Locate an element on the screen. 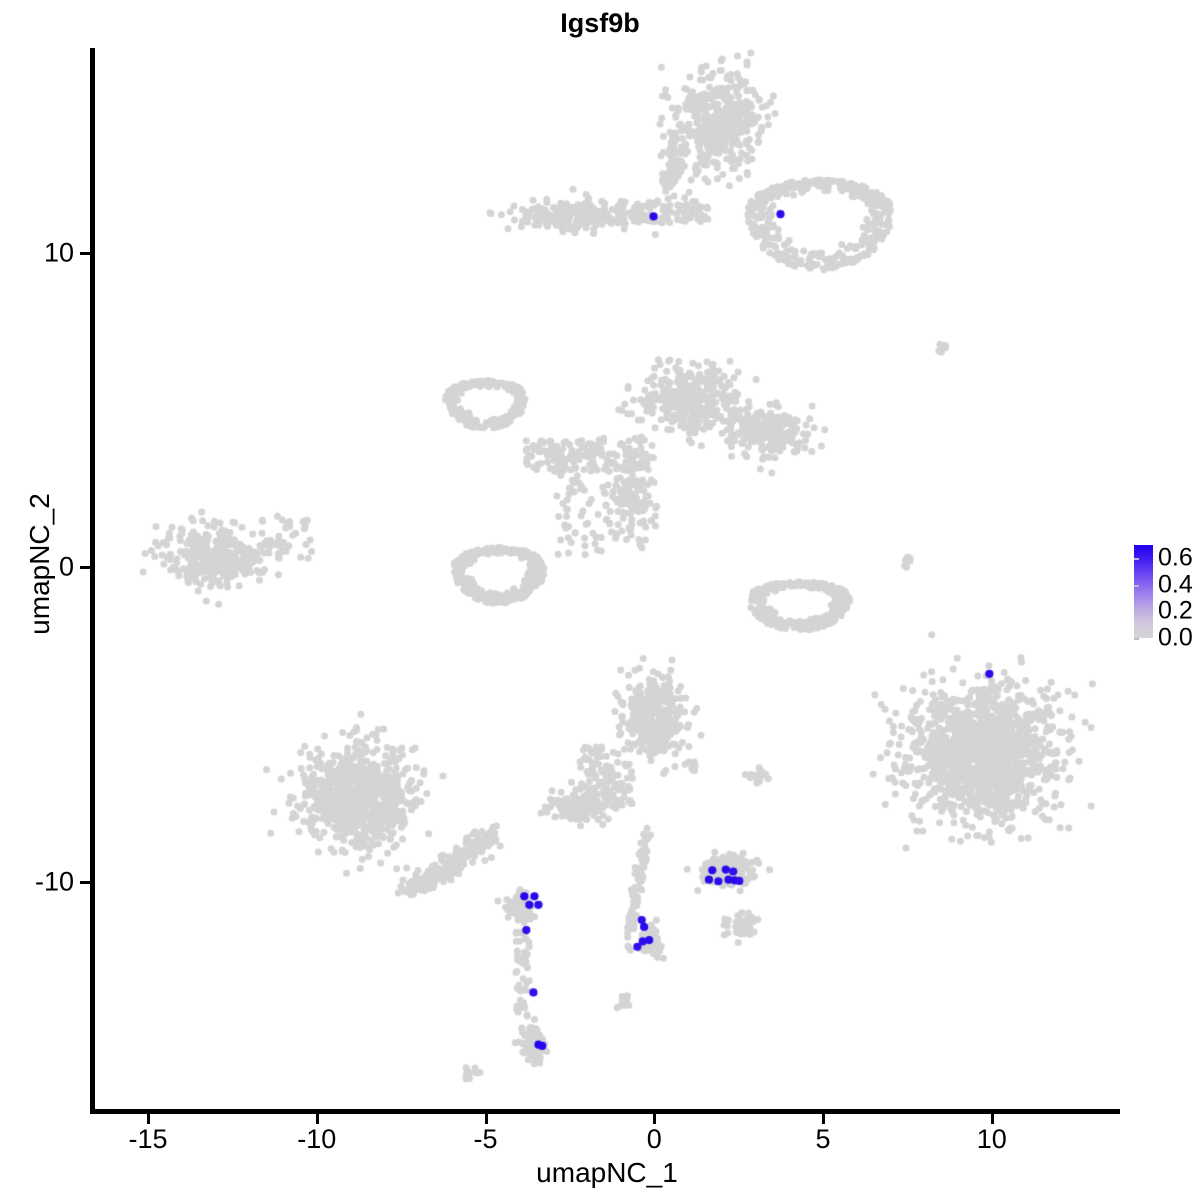 The height and width of the screenshot is (1200, 1200). colorbar-tick-label: 0.6 is located at coordinates (1175, 557).